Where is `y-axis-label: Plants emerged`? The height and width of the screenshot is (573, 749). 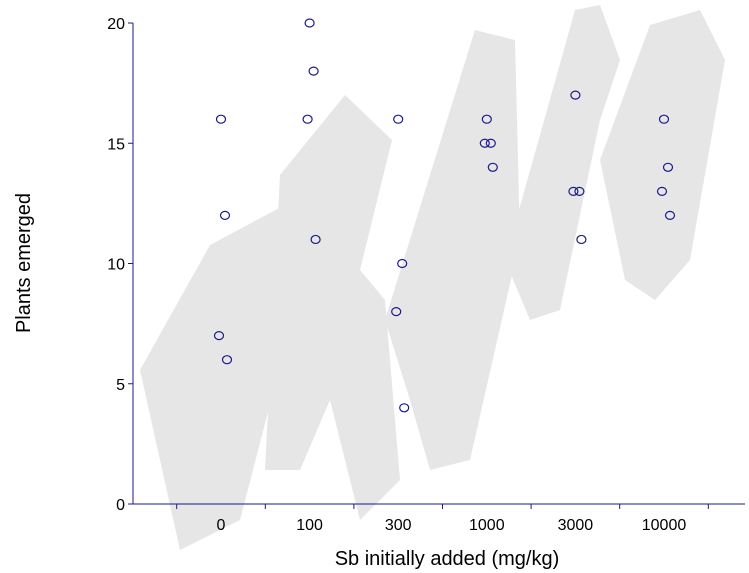 y-axis-label: Plants emerged is located at coordinates (24, 263).